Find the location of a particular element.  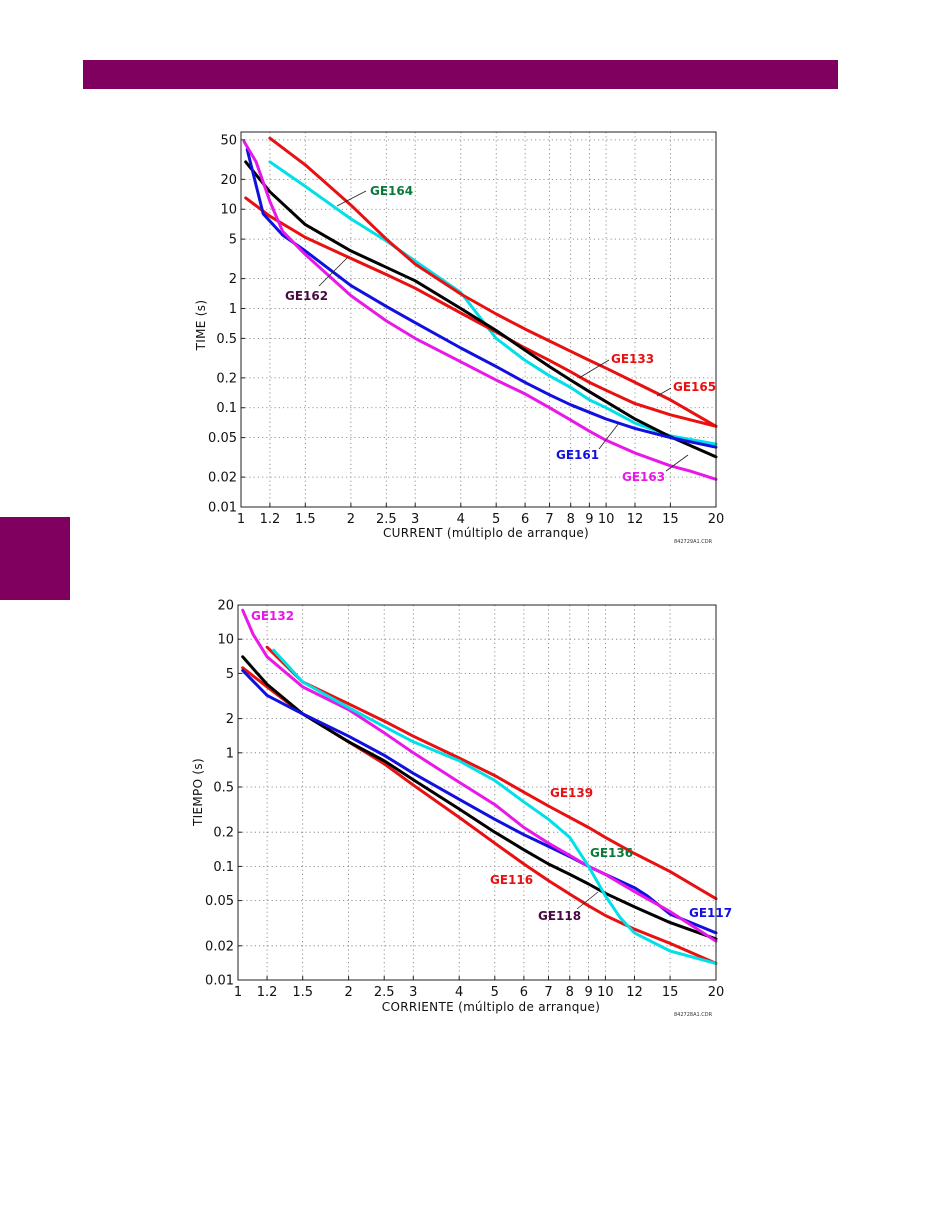

series-line-ge163 is located at coordinates (480, 310).